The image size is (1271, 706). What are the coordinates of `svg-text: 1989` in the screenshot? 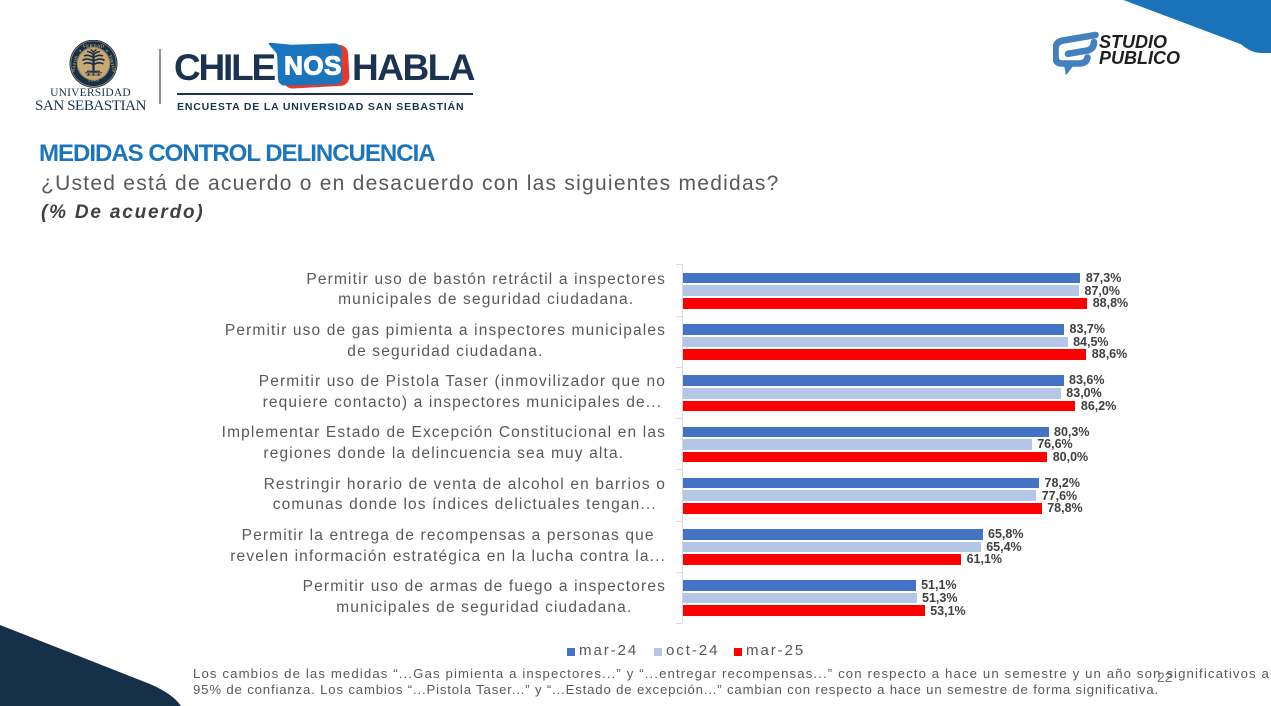 It's located at (93, 80).